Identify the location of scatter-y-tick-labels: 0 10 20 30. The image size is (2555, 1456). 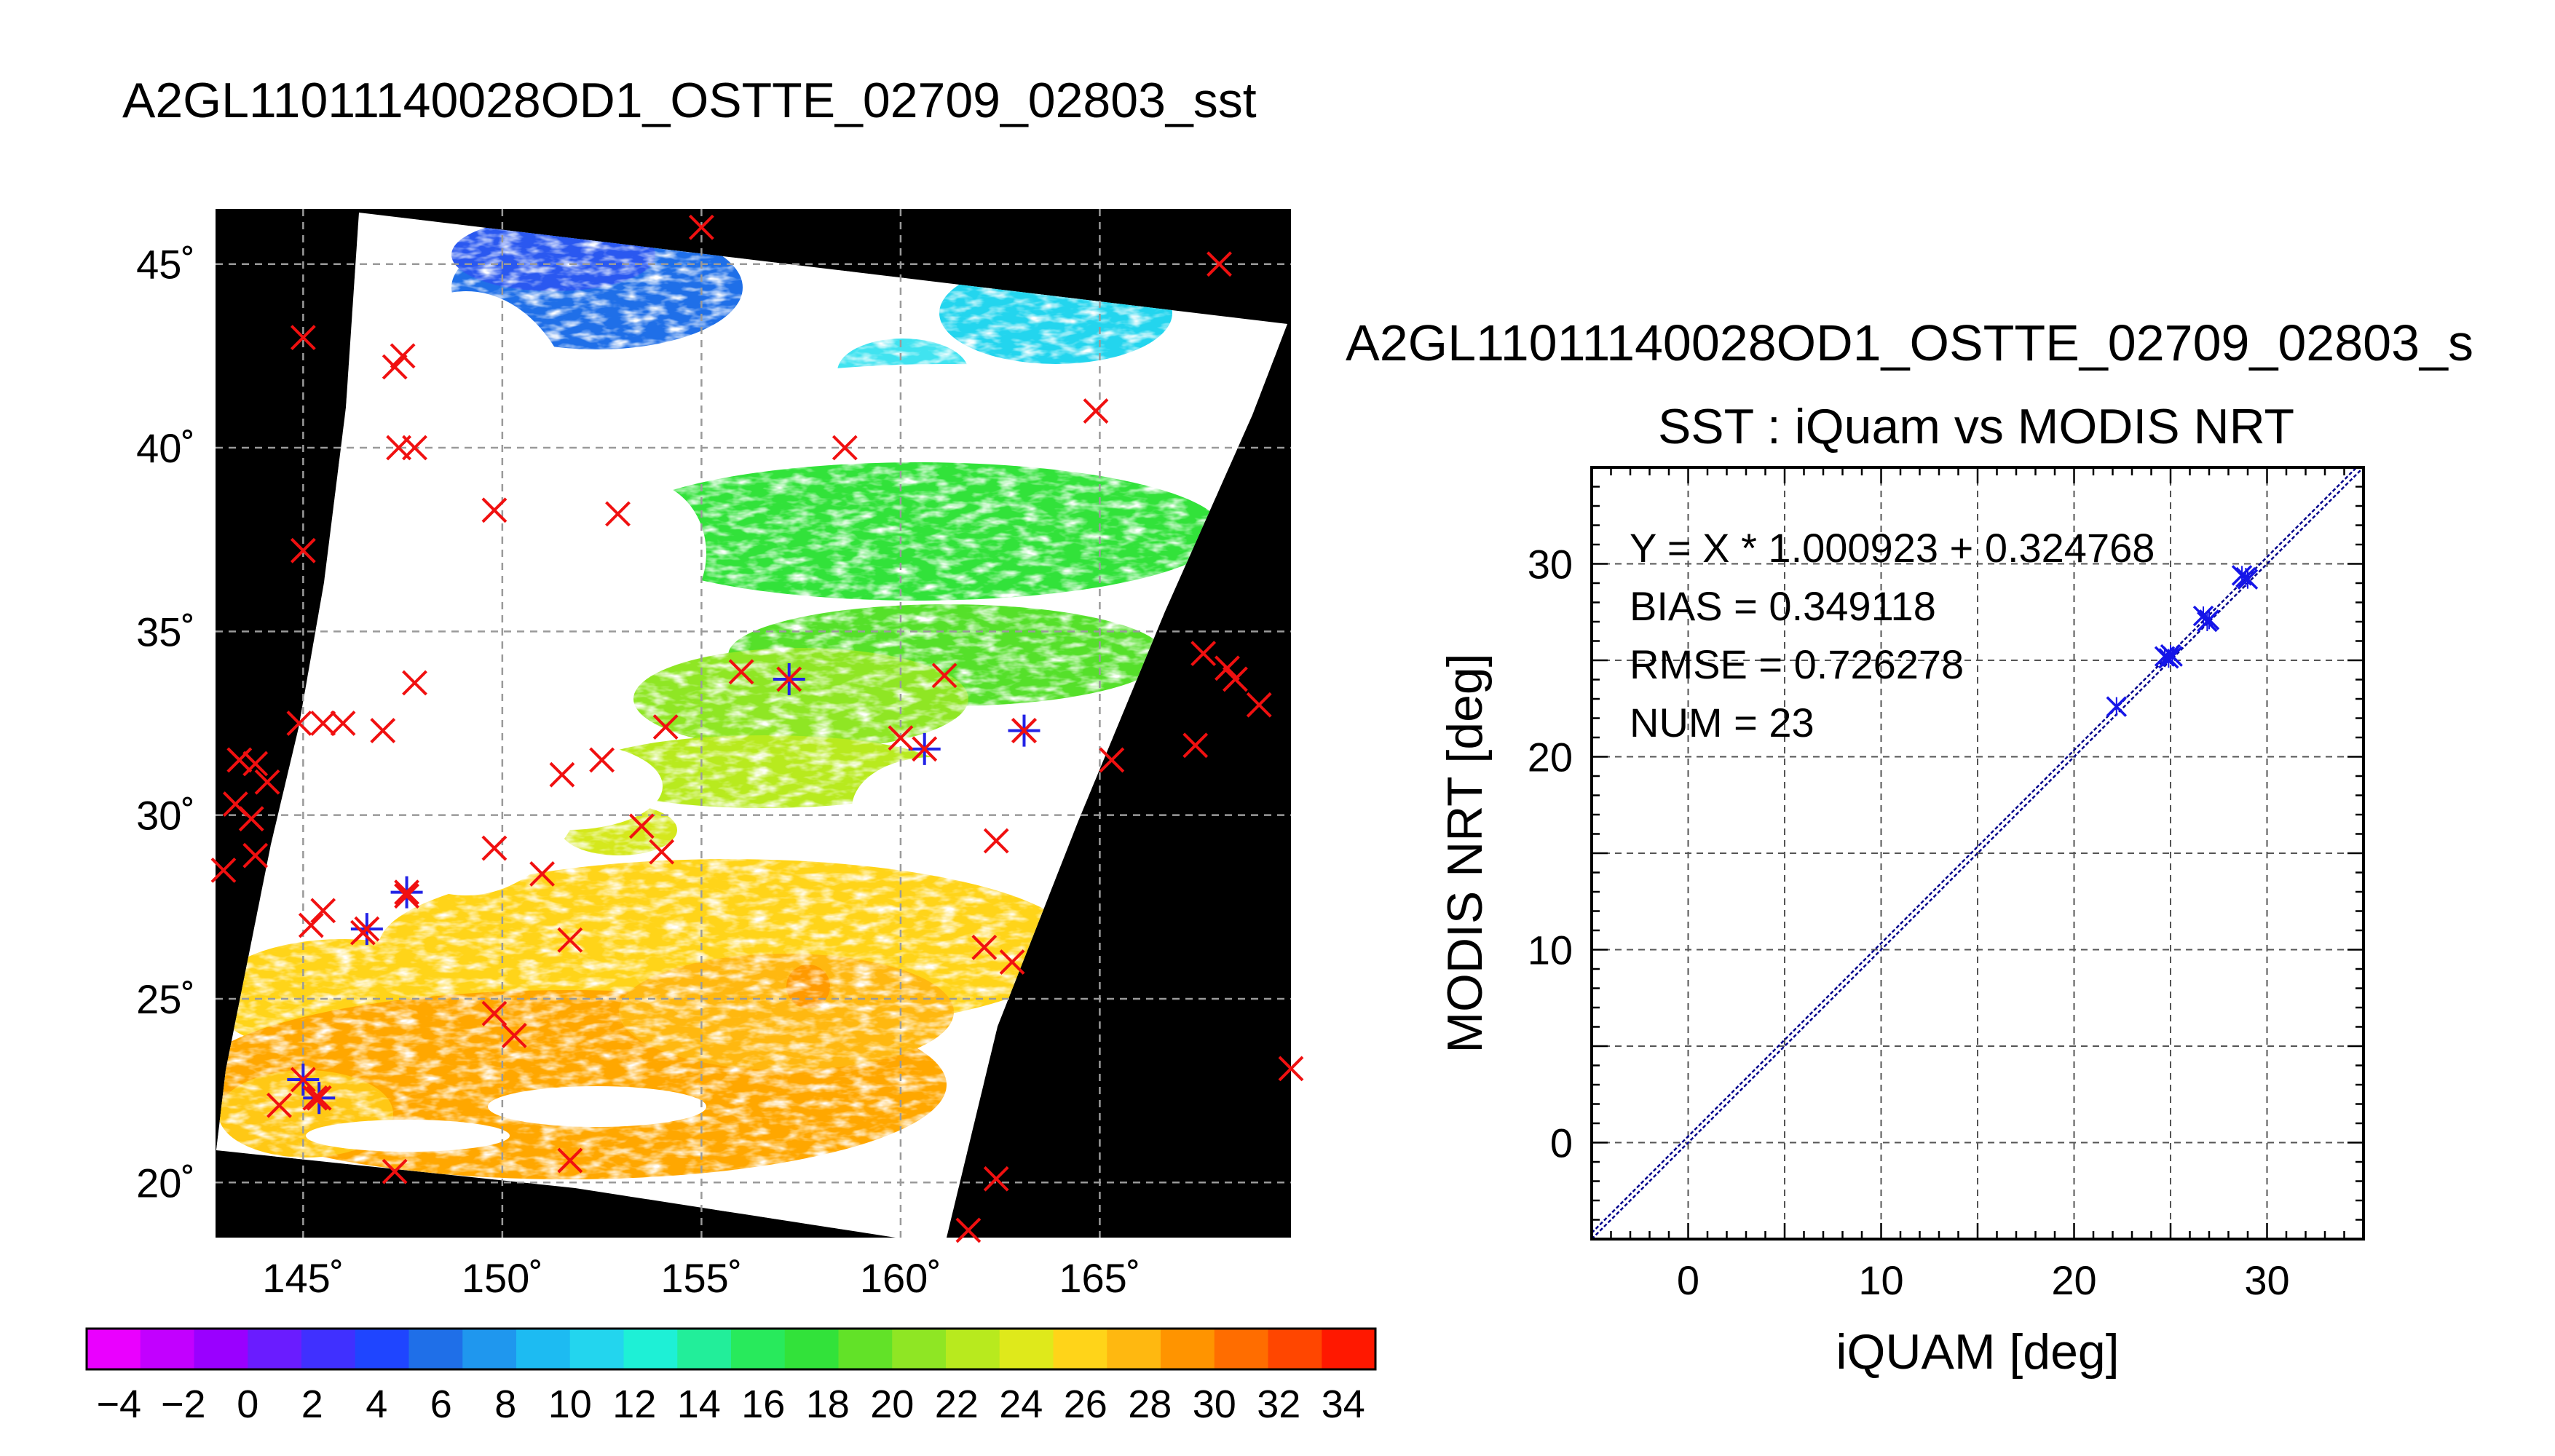
(1550, 854).